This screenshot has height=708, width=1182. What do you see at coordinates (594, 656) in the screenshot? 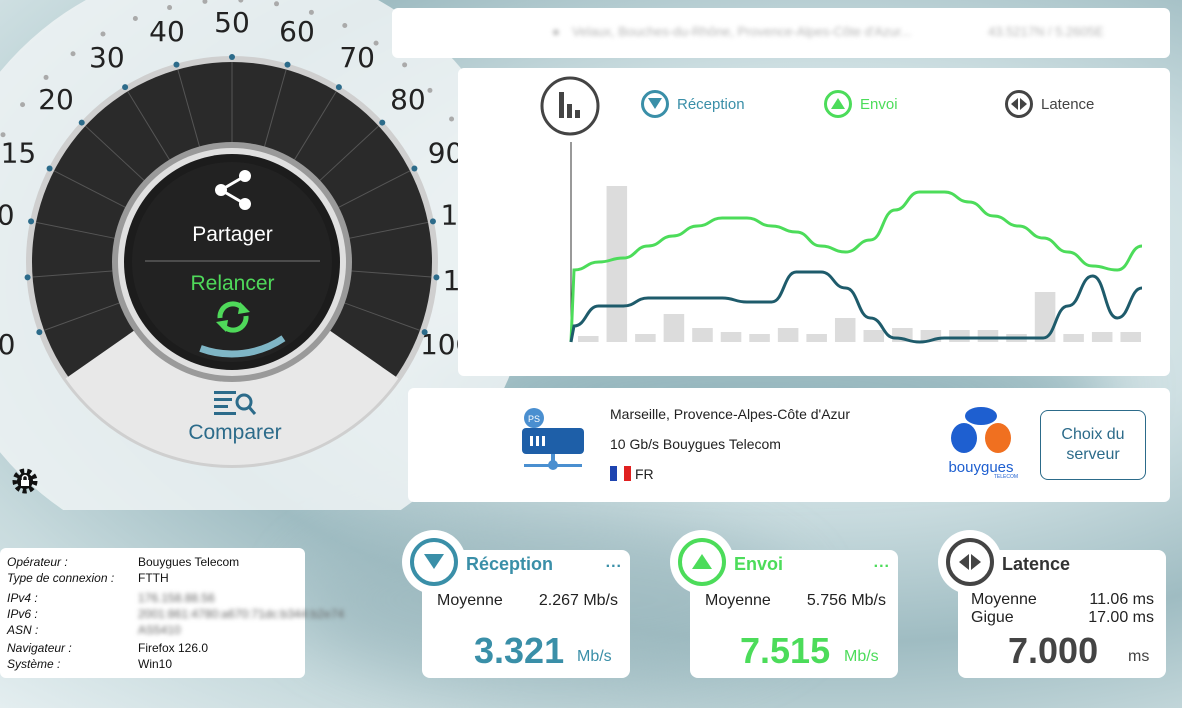
I see `reception-unit: Mb/s` at bounding box center [594, 656].